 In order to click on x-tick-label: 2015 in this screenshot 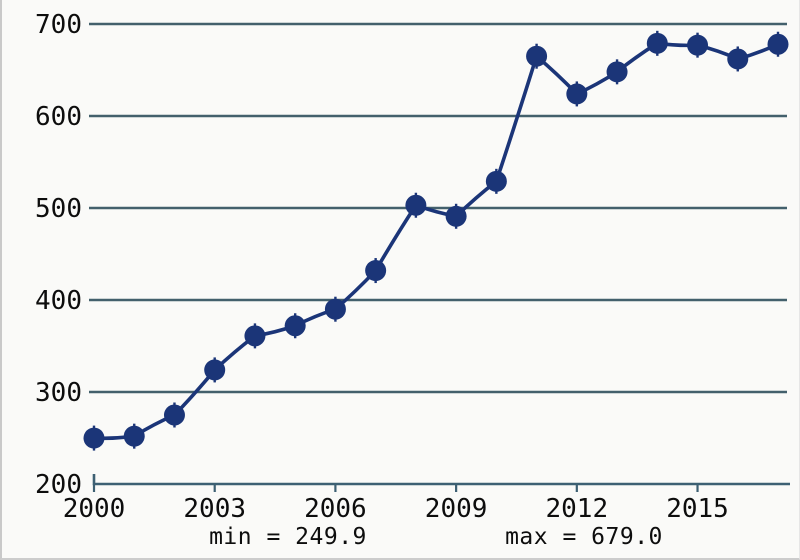, I will do `click(697, 509)`.